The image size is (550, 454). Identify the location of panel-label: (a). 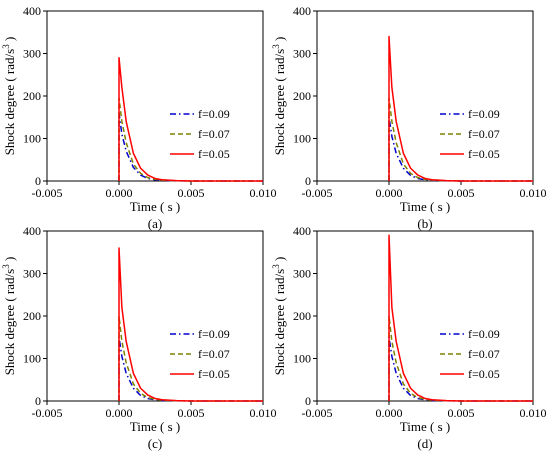
(155, 223).